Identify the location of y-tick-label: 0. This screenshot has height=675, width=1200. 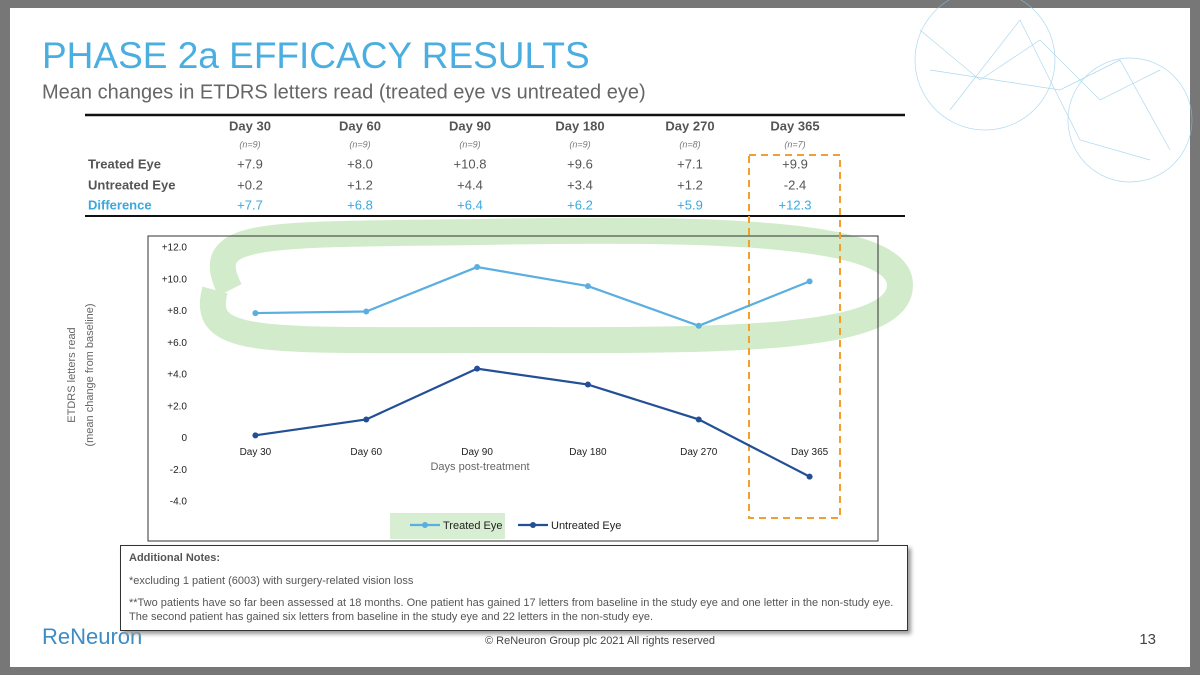
(184, 438).